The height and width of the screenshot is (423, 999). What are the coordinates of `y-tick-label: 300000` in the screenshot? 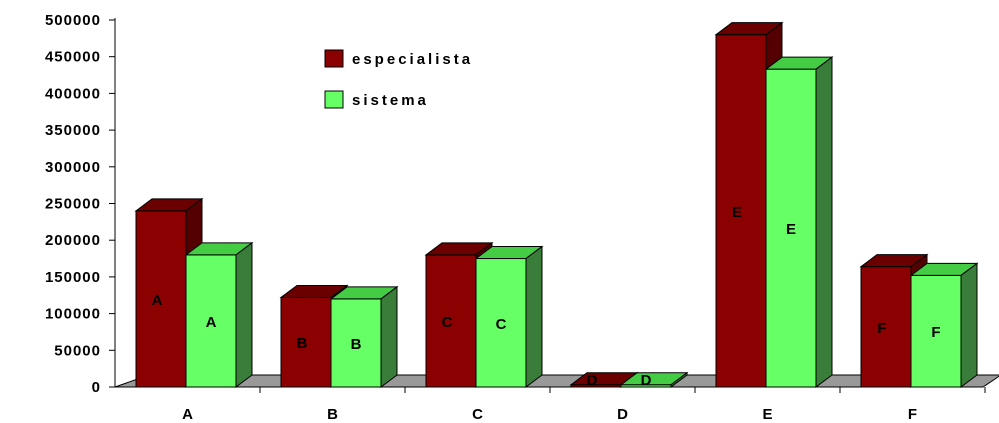 It's located at (73, 167).